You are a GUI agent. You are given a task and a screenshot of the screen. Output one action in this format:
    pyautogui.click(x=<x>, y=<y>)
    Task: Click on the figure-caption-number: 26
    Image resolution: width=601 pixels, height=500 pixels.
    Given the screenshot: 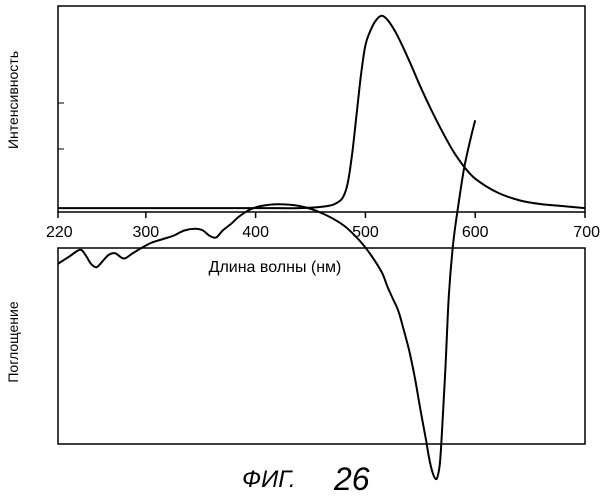 What is the action you would take?
    pyautogui.click(x=351, y=479)
    